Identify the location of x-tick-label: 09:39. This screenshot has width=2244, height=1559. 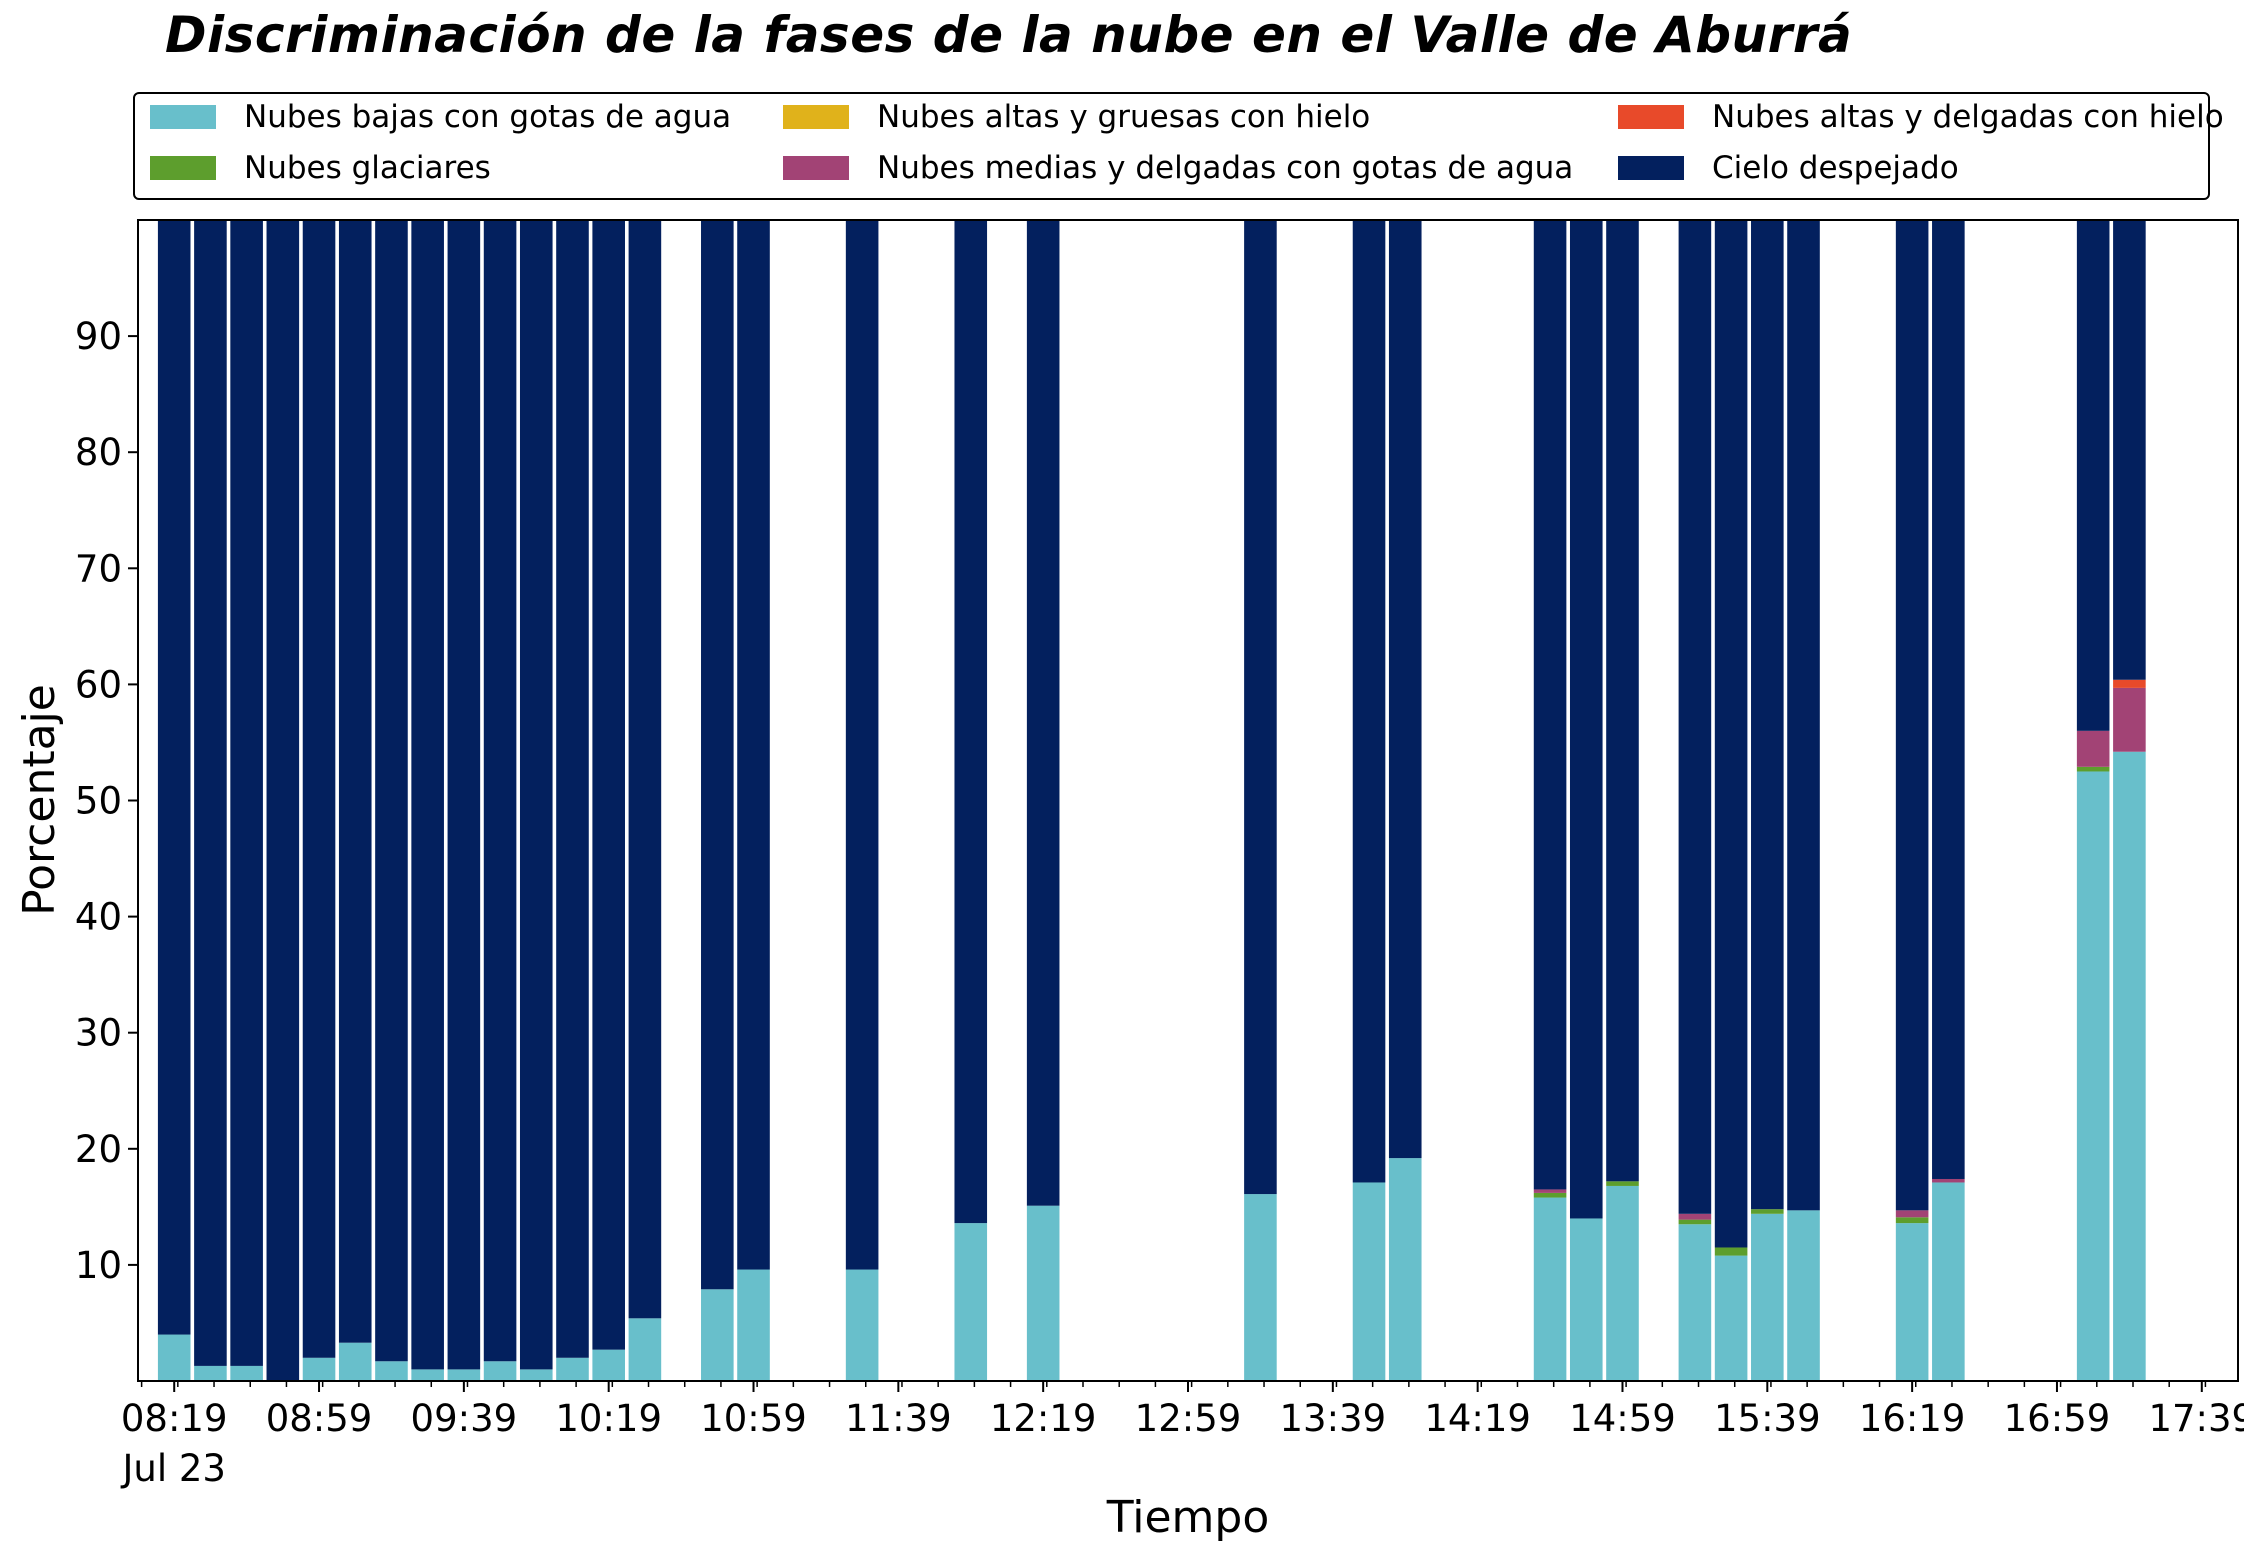
(464, 1418).